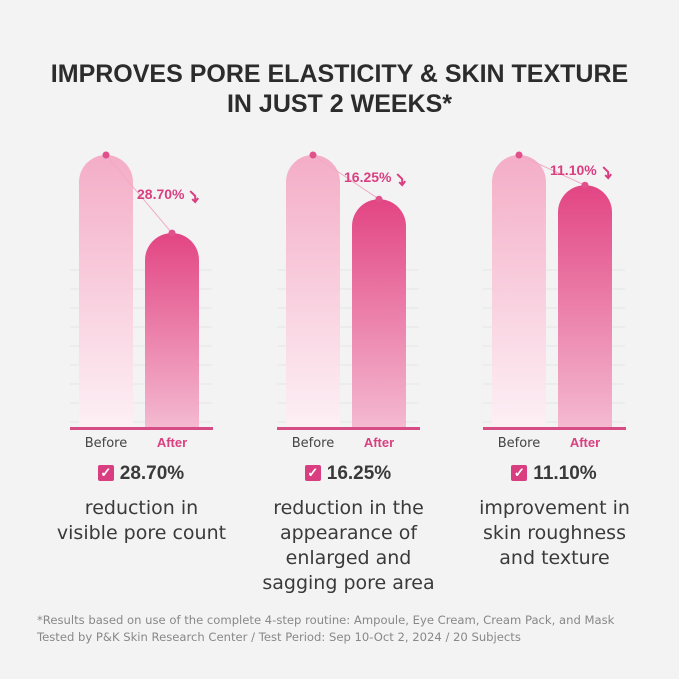 The width and height of the screenshot is (679, 679). What do you see at coordinates (339, 104) in the screenshot?
I see `headline-line-2: IN JUST 2 WEEKS*` at bounding box center [339, 104].